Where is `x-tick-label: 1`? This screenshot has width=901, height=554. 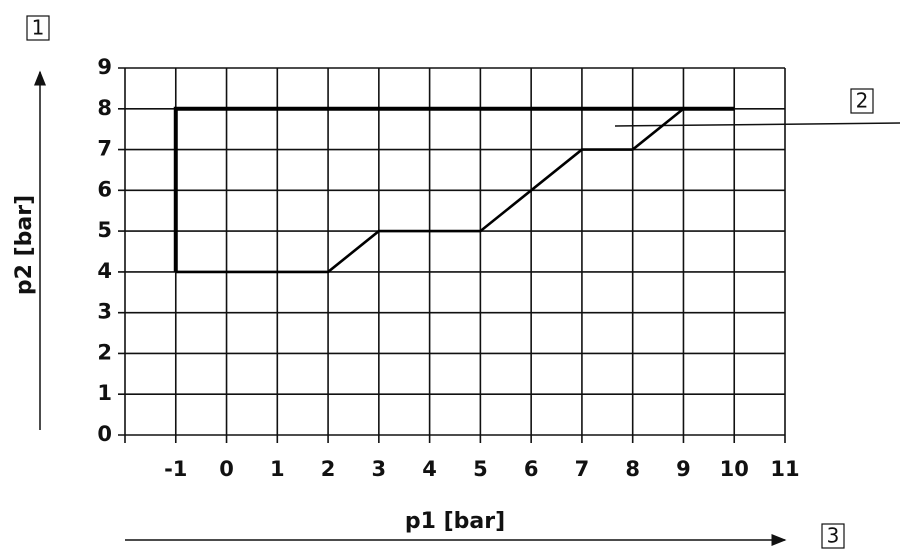
x-tick-label: 1 is located at coordinates (277, 469).